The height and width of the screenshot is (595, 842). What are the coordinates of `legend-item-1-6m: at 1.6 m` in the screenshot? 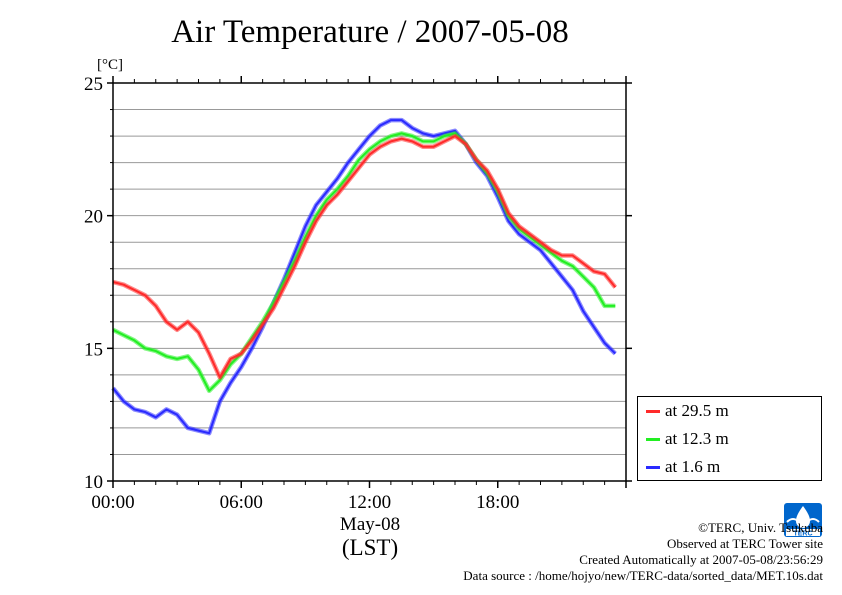 It's located at (683, 467).